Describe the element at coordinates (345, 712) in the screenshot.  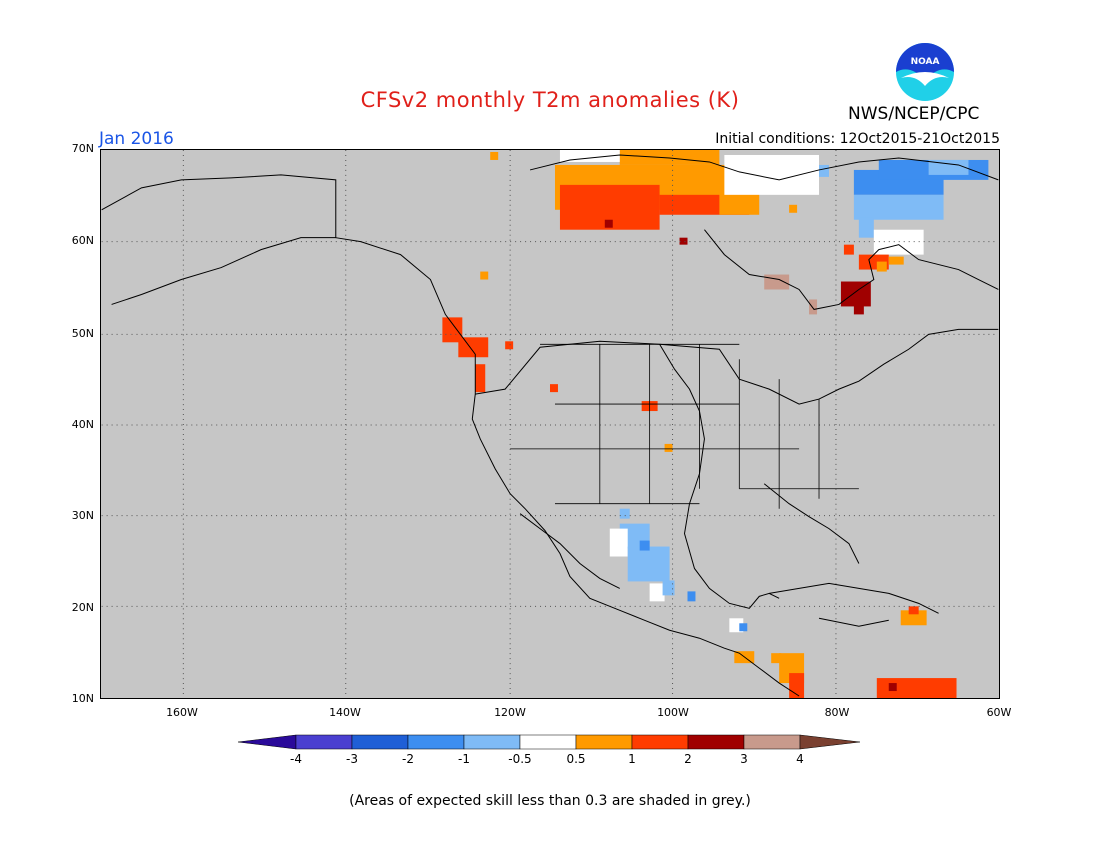
I see `lon-label-140w: 140W` at that location.